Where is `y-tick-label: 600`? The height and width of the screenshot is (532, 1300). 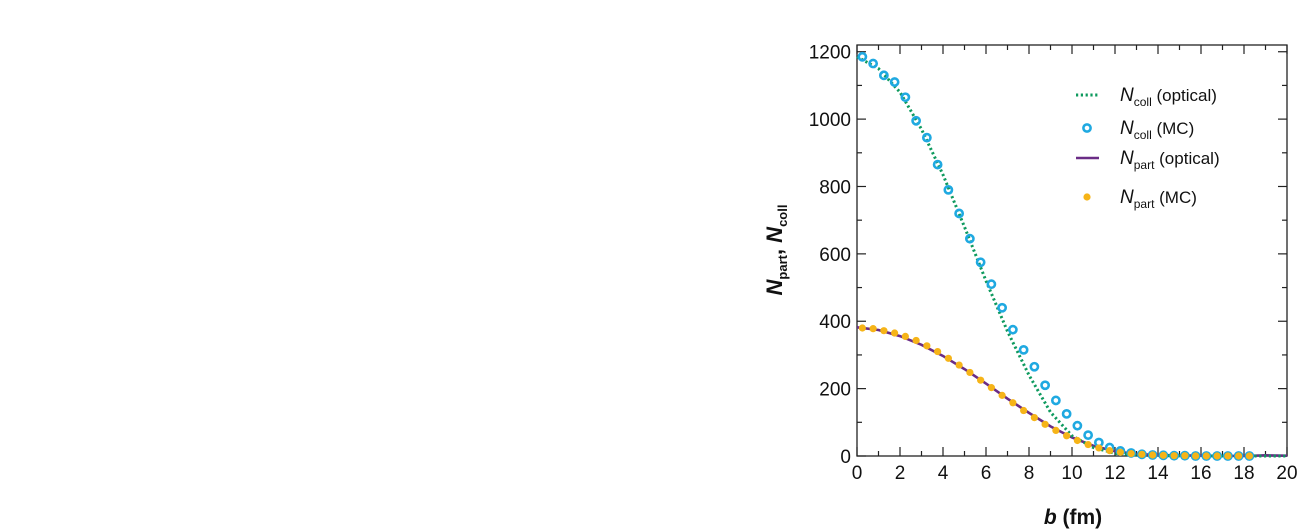
y-tick-label: 600 is located at coordinates (835, 255).